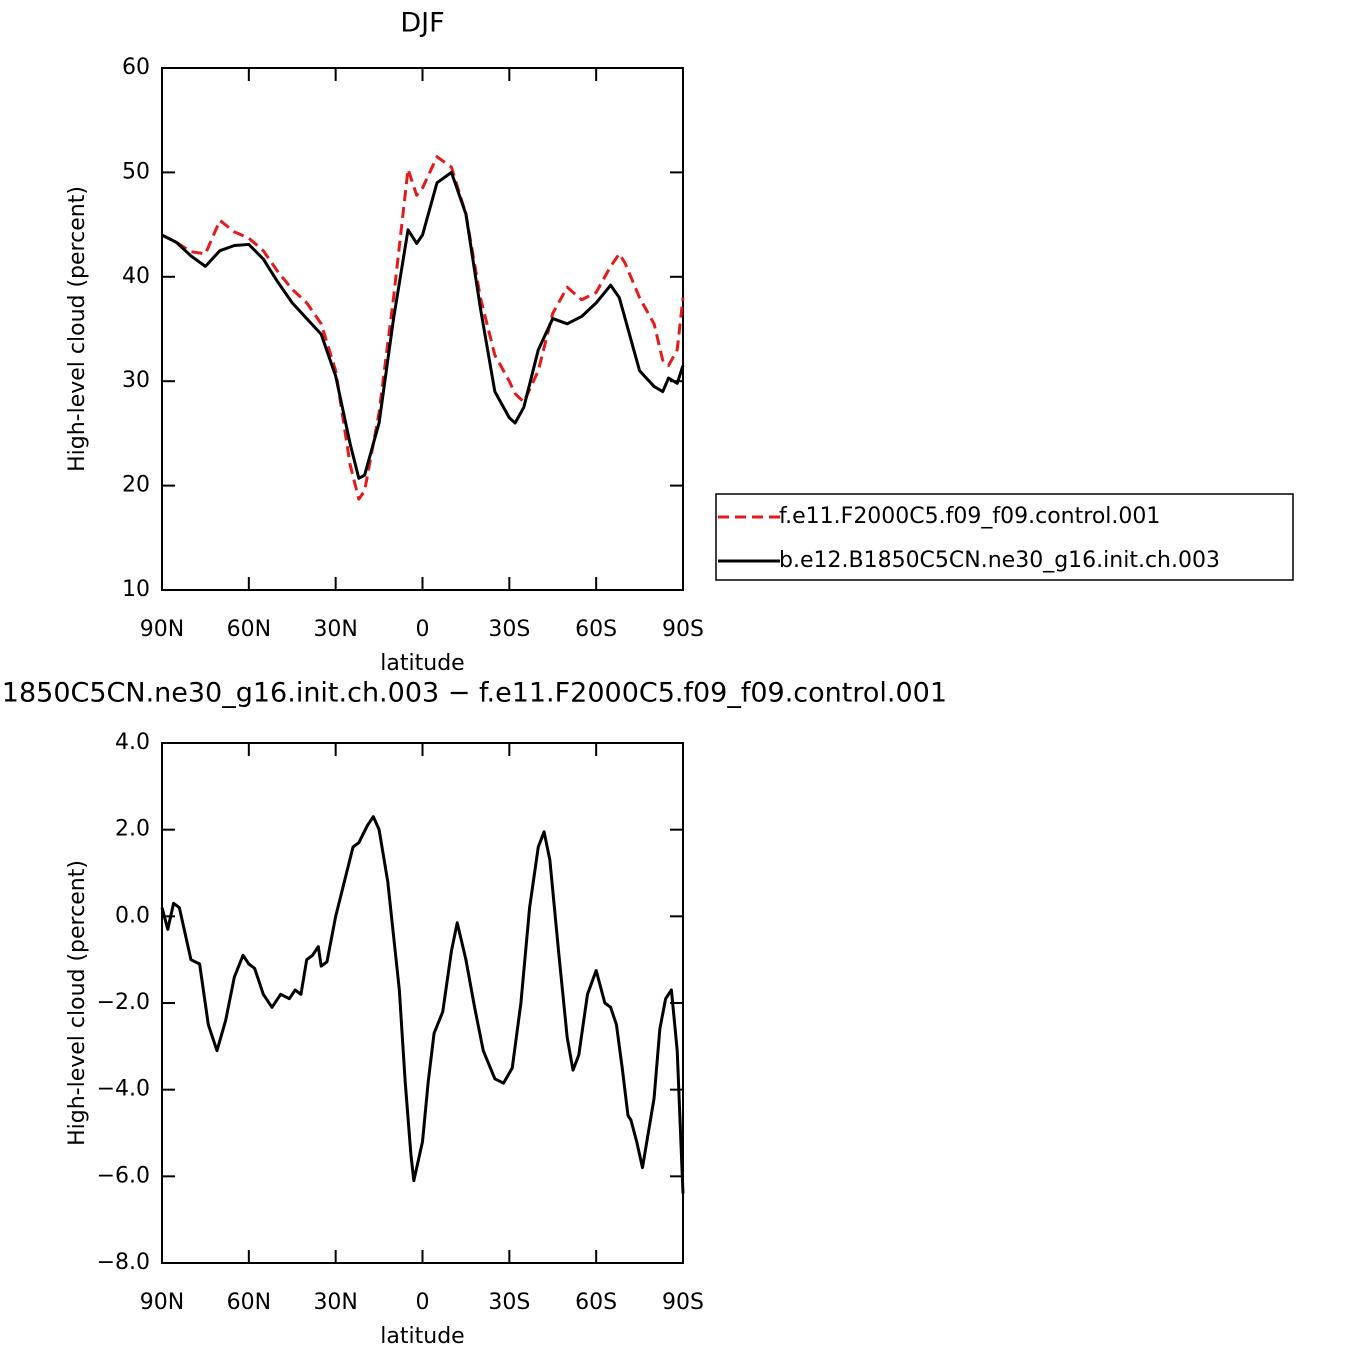  What do you see at coordinates (123, 1089) in the screenshot?
I see `y-tick-label: −4.0` at bounding box center [123, 1089].